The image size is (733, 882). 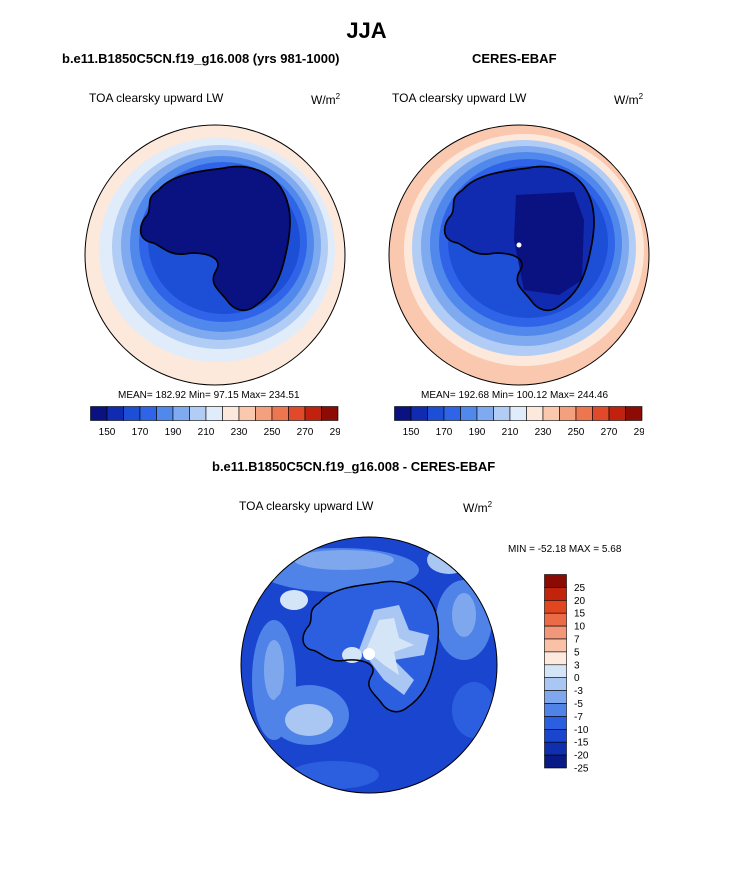 What do you see at coordinates (411, 432) in the screenshot?
I see `colorbar2-label: 150` at bounding box center [411, 432].